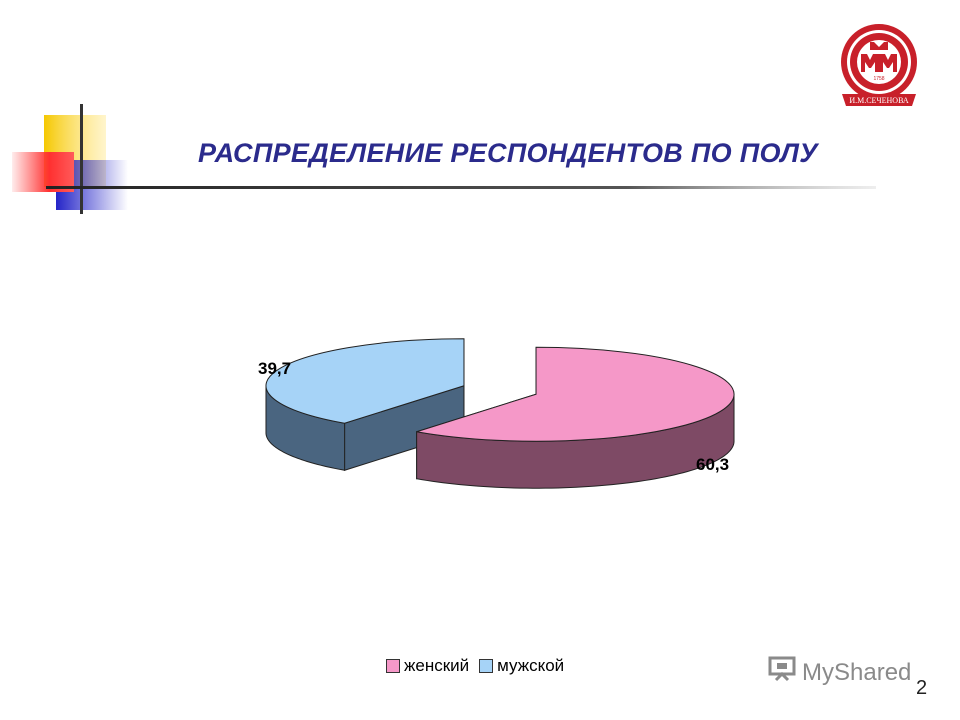 The width and height of the screenshot is (960, 720). Describe the element at coordinates (879, 100) in the screenshot. I see `logo-name: И.М.СЕЧЕНОВА` at that location.